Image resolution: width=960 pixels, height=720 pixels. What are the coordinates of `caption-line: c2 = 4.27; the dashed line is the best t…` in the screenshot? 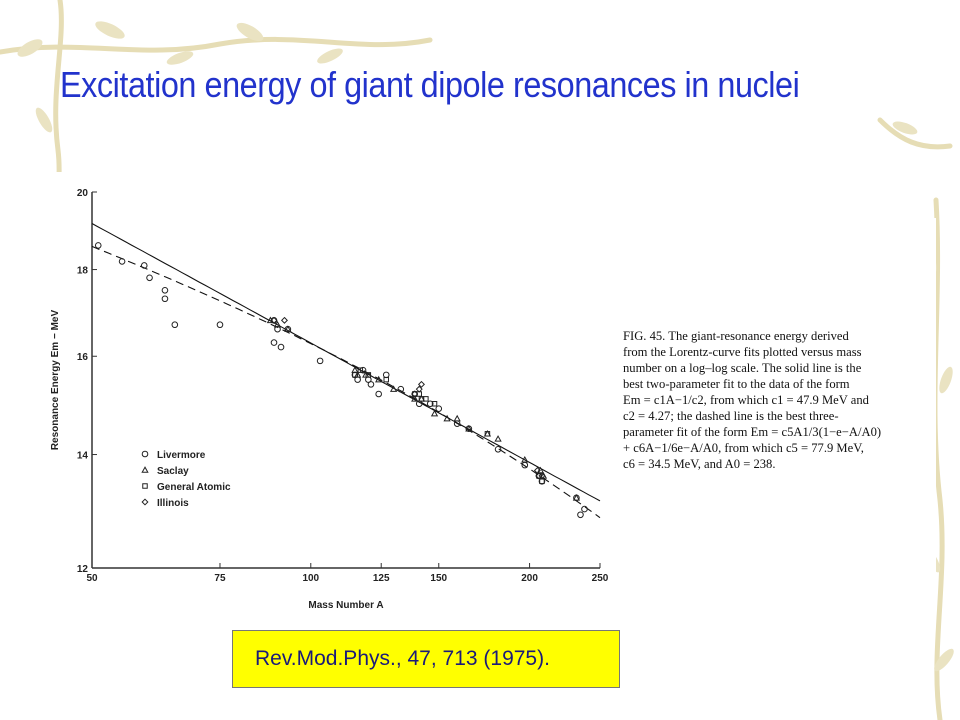 It's located at (731, 416).